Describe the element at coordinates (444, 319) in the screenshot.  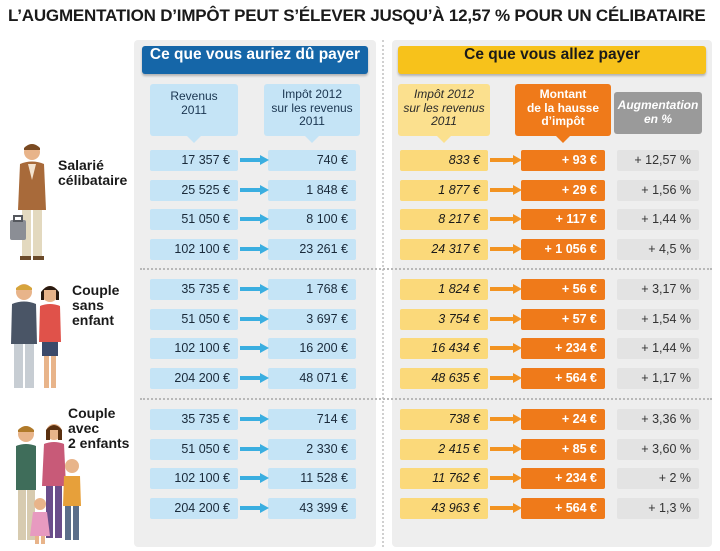
I see `impot-new-cell: 3 754 €` at that location.